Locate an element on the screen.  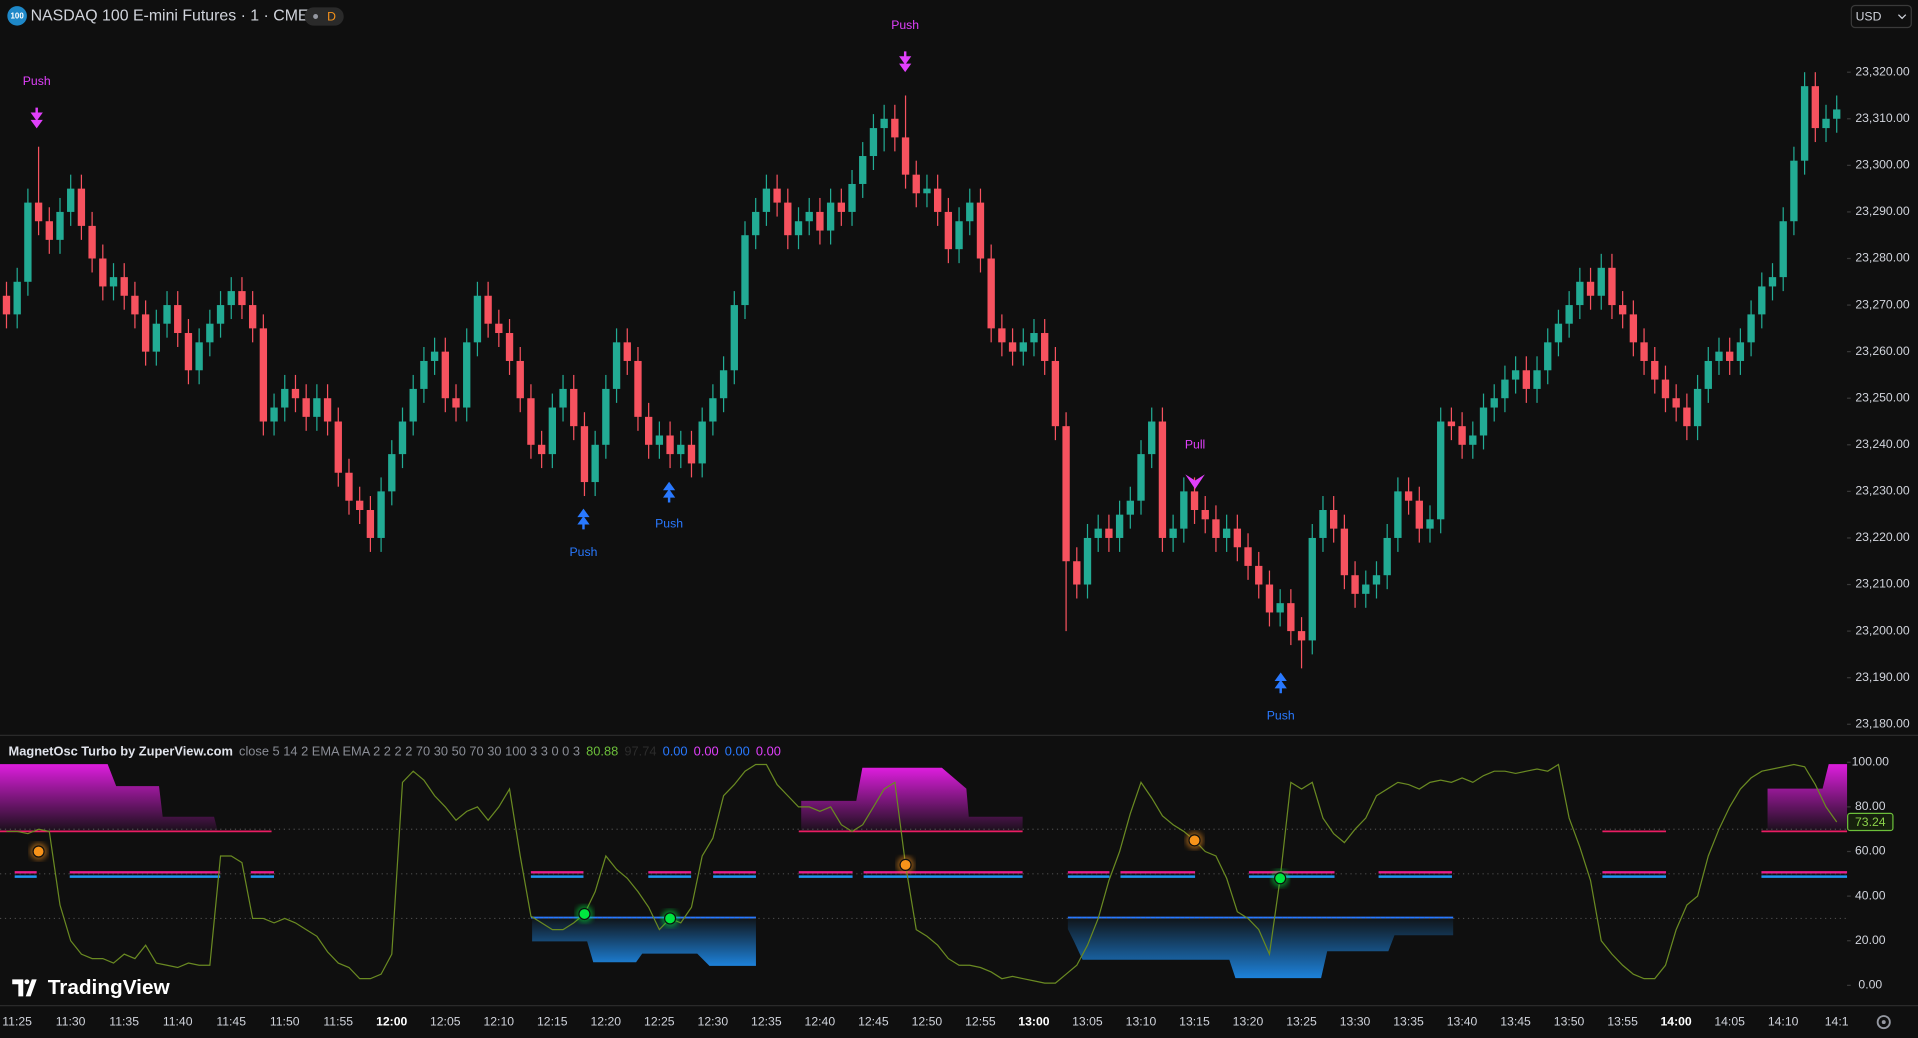
x-tick-label: 13:20 is located at coordinates (1248, 1021).